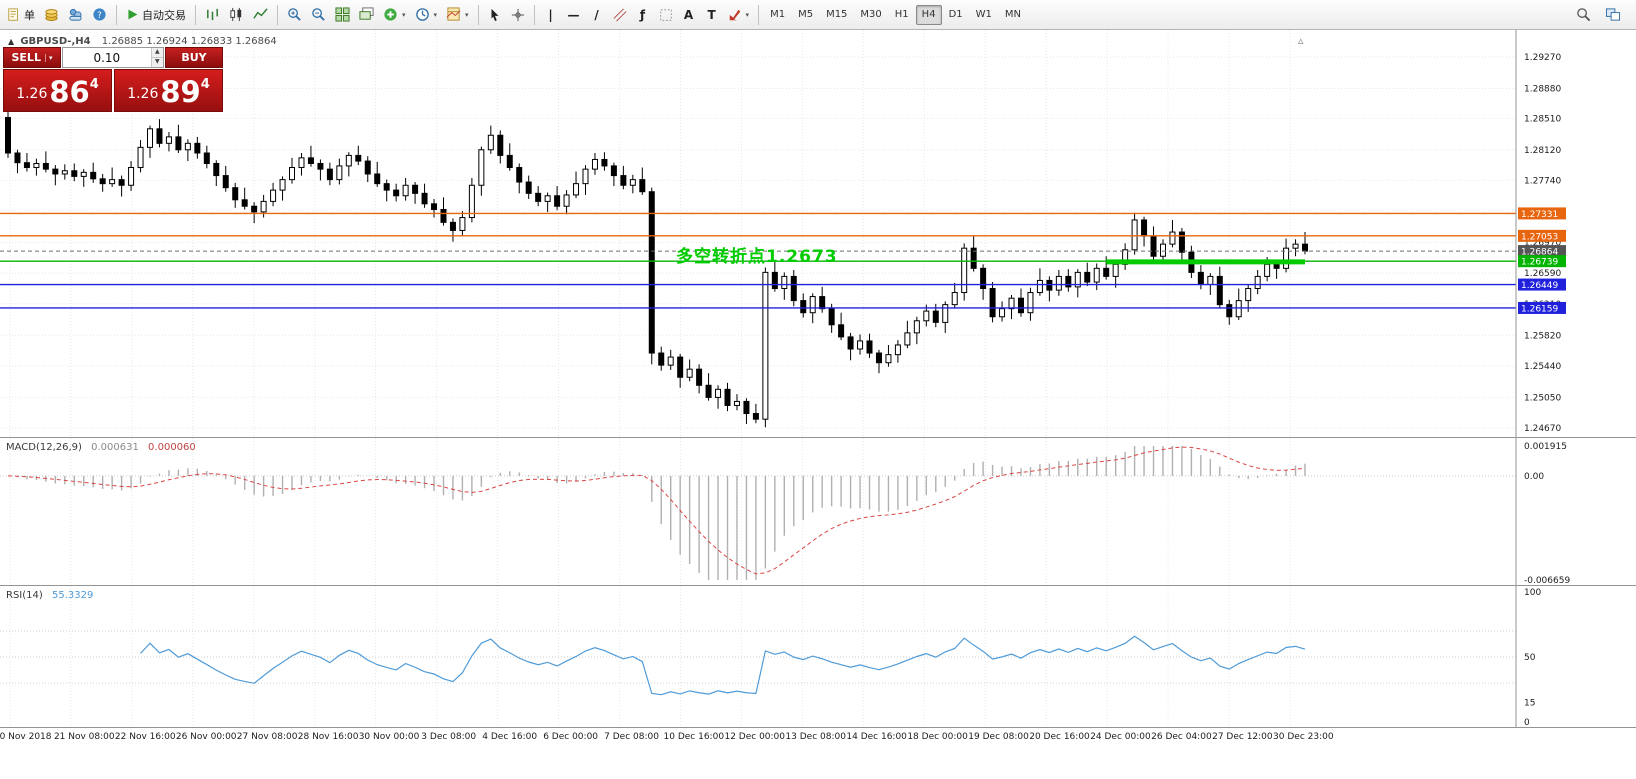 The height and width of the screenshot is (779, 1636). Describe the element at coordinates (426, 15) in the screenshot. I see `periods-button: ▾` at that location.